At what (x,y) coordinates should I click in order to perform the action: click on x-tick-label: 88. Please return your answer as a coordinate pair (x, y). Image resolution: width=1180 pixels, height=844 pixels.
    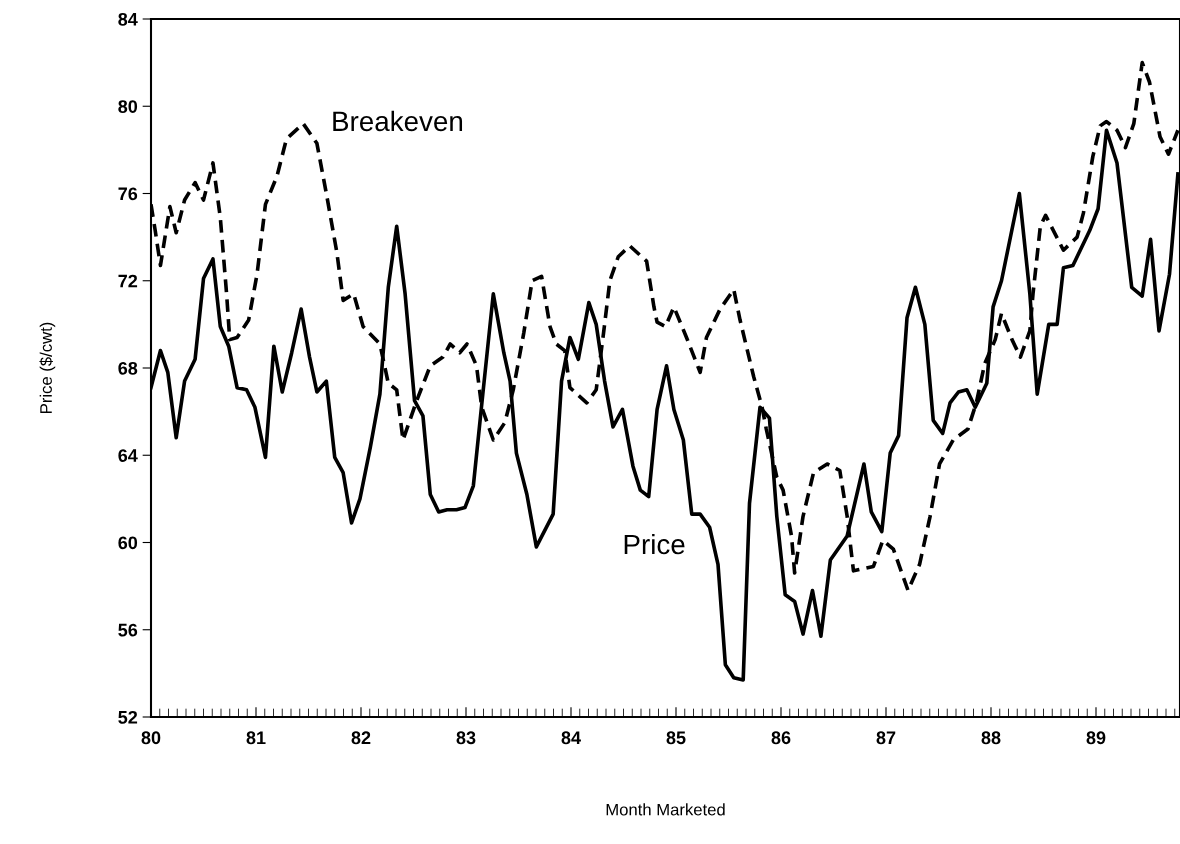
    Looking at the image, I should click on (991, 738).